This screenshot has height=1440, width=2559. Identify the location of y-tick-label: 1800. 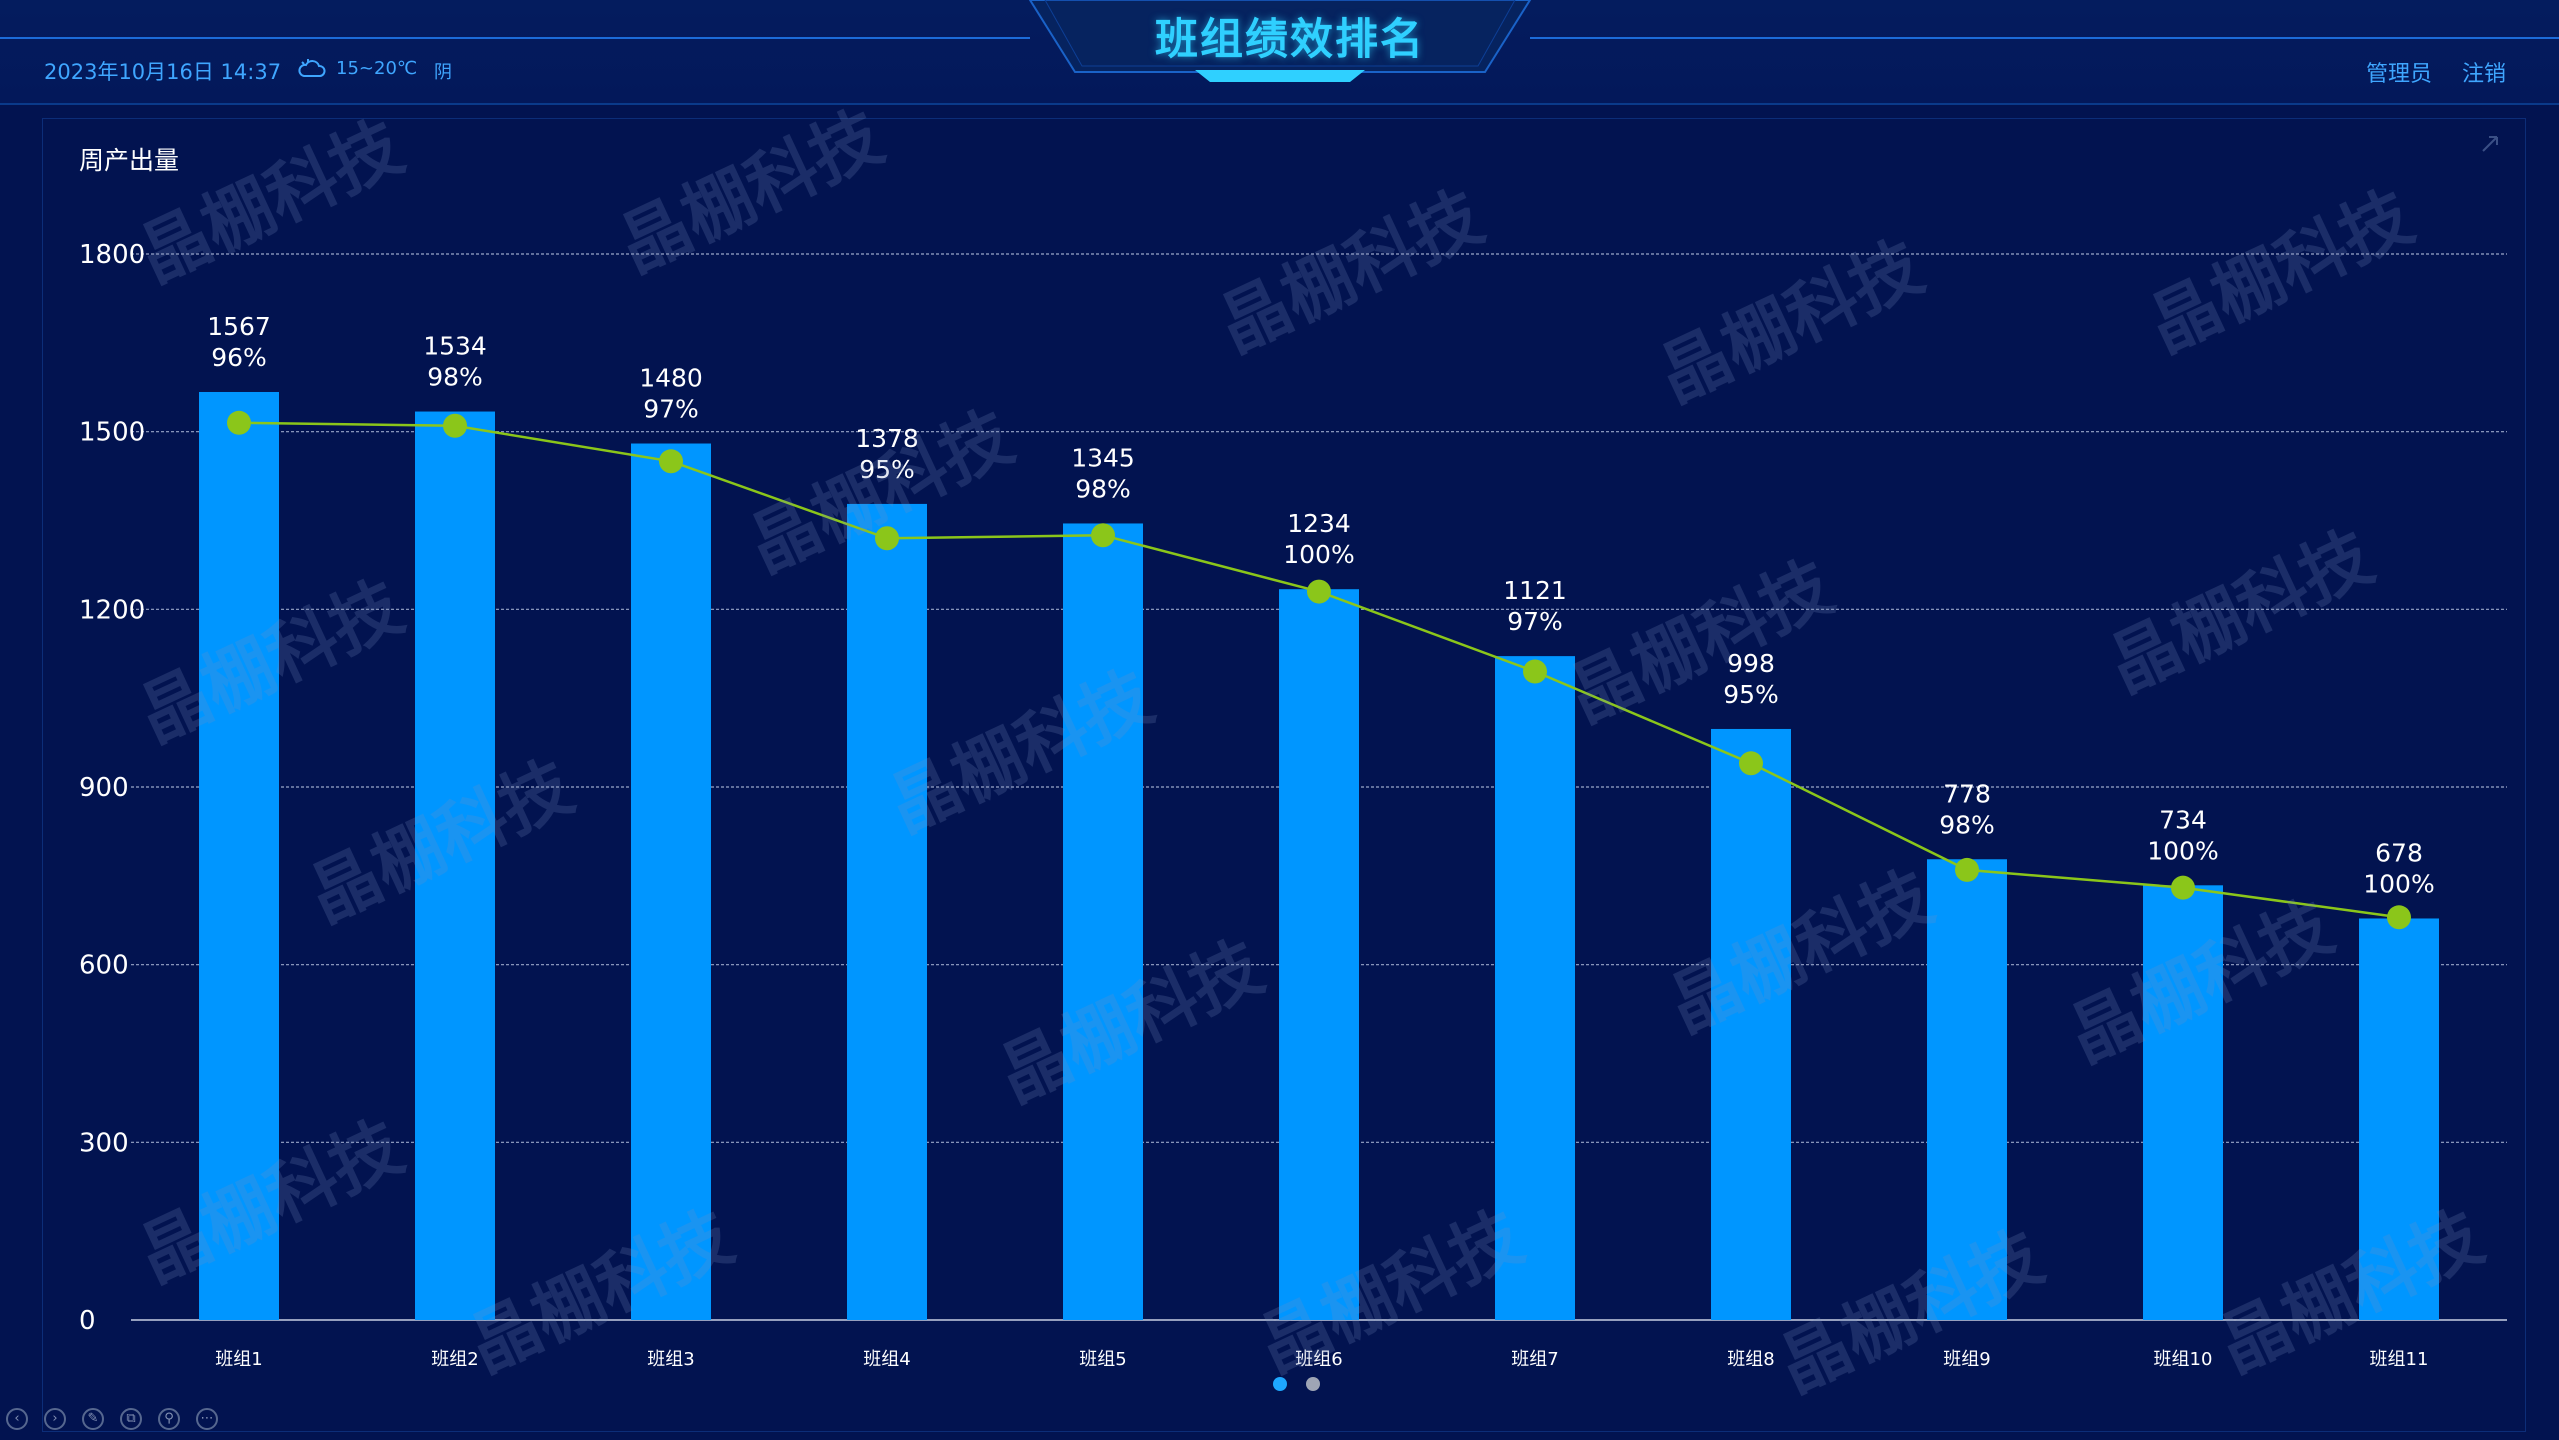
(112, 255).